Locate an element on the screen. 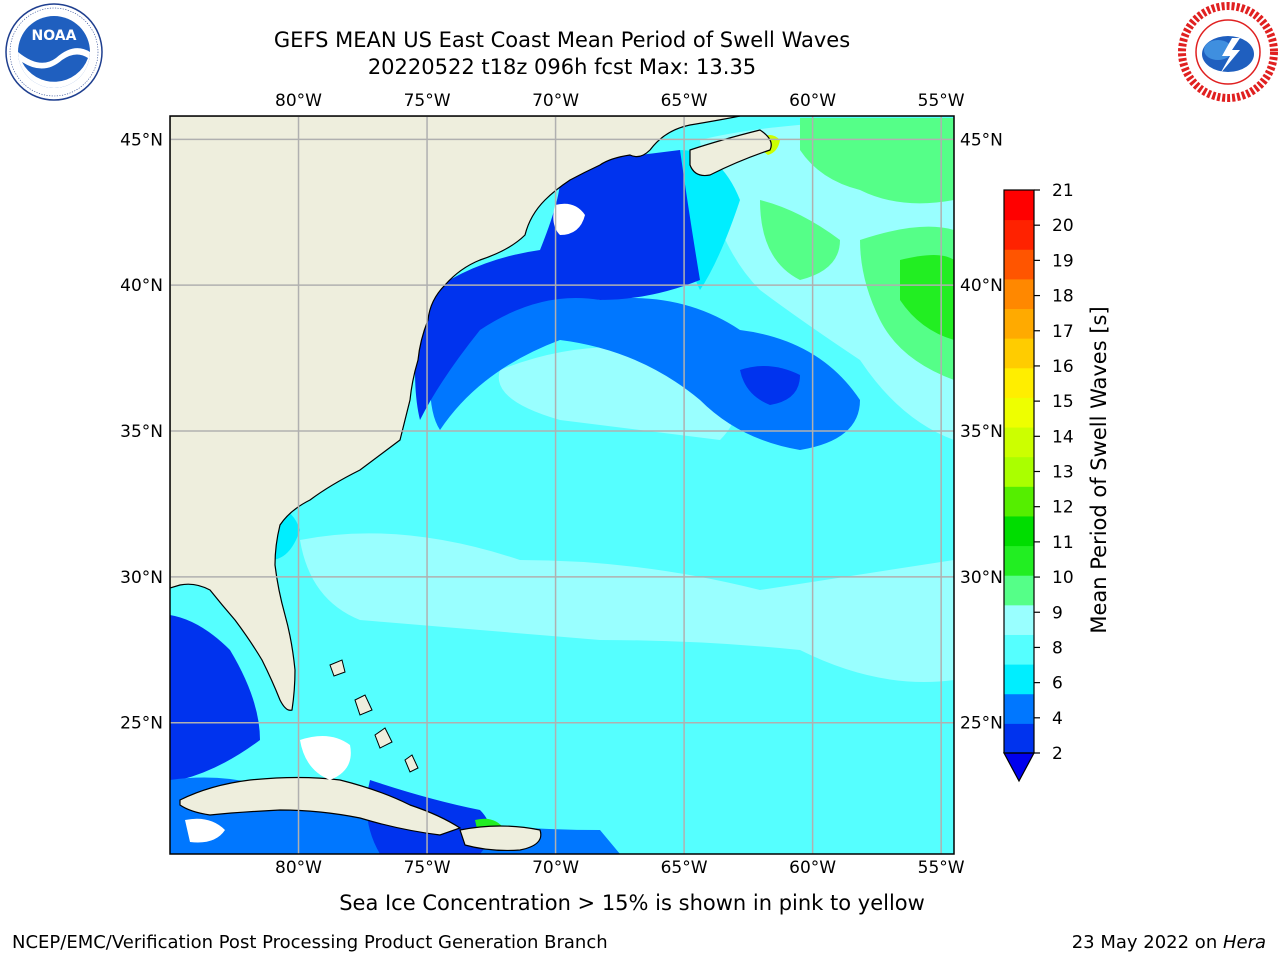  colorbar-tick-label-3: 8 is located at coordinates (1057, 648).